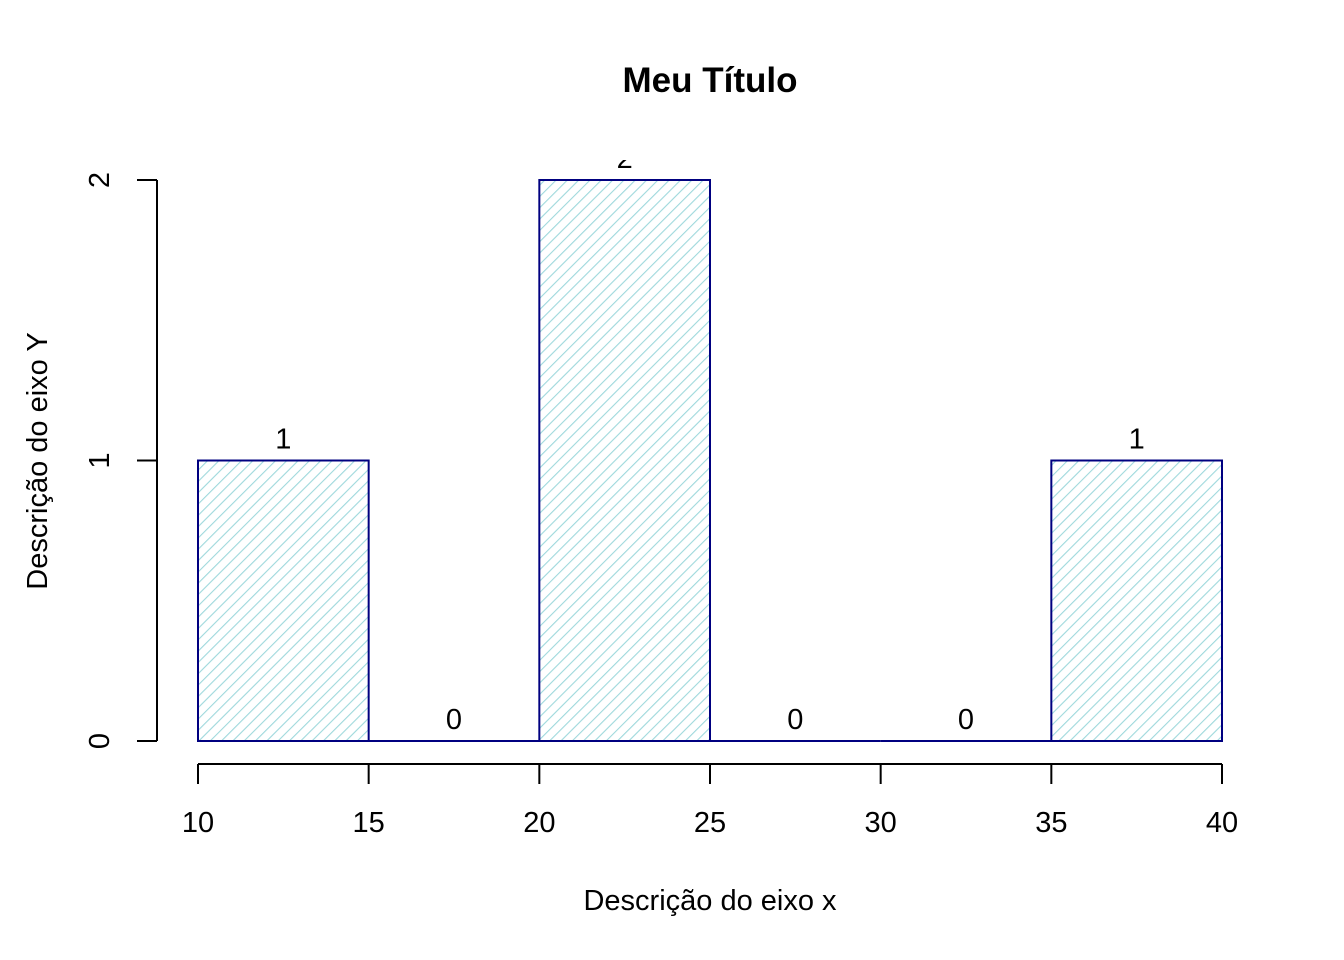 This screenshot has width=1344, height=960. I want to click on y-tick-label-1: 1, so click(100, 460).